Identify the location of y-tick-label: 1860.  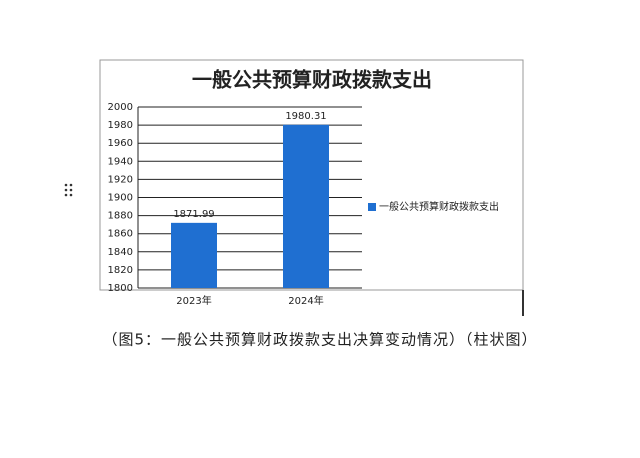
(120, 234).